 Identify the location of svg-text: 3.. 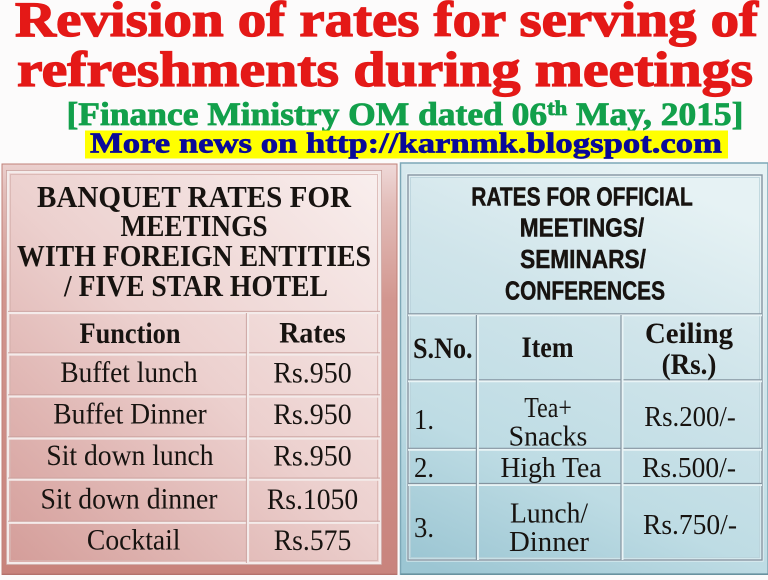
(424, 528).